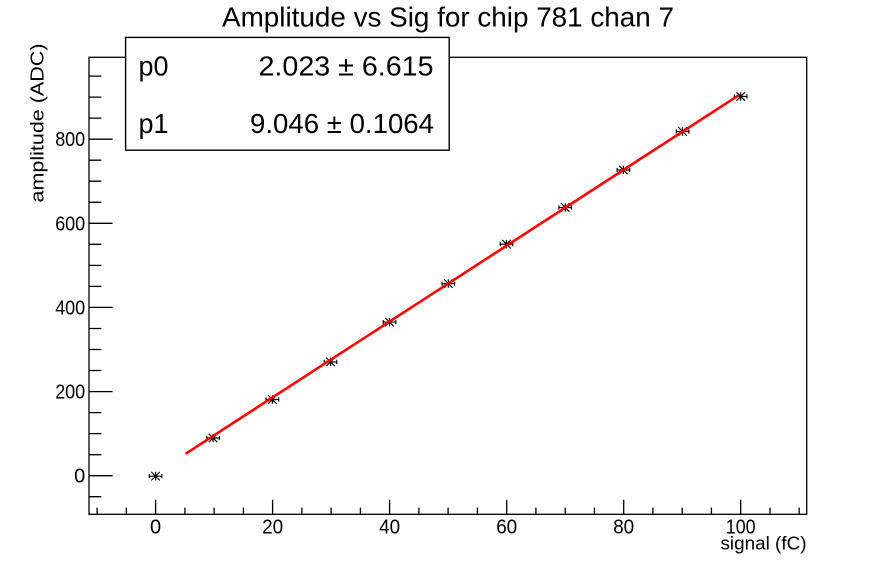 This screenshot has width=896, height=572. I want to click on svg-text: 600, so click(70, 224).